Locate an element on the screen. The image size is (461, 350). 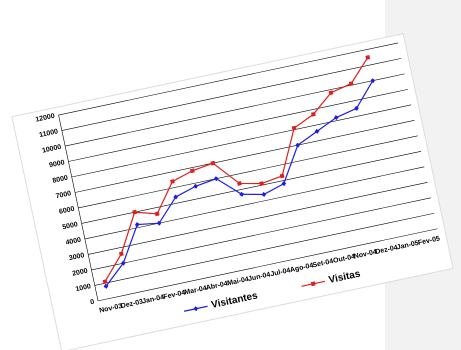
y-tick-label: 7000 is located at coordinates (63, 195).